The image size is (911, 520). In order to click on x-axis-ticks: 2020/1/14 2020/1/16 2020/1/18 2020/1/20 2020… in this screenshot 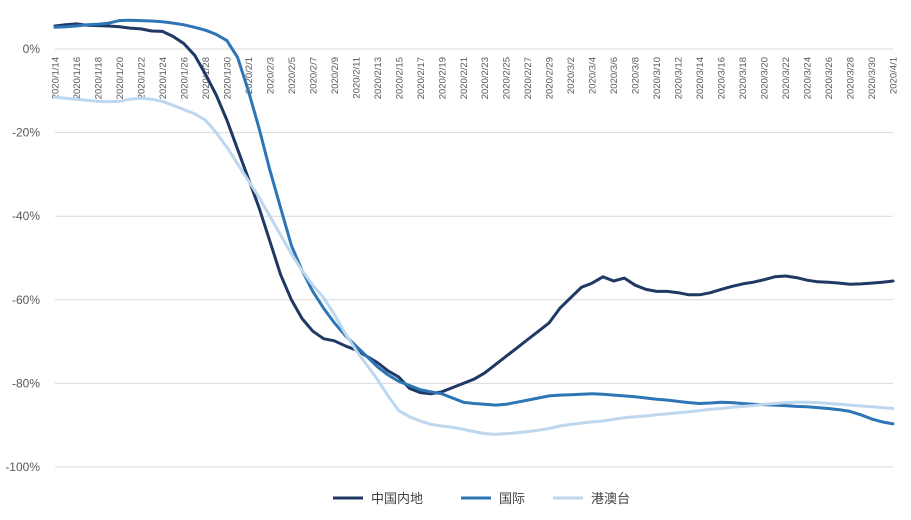, I will do `click(475, 78)`.